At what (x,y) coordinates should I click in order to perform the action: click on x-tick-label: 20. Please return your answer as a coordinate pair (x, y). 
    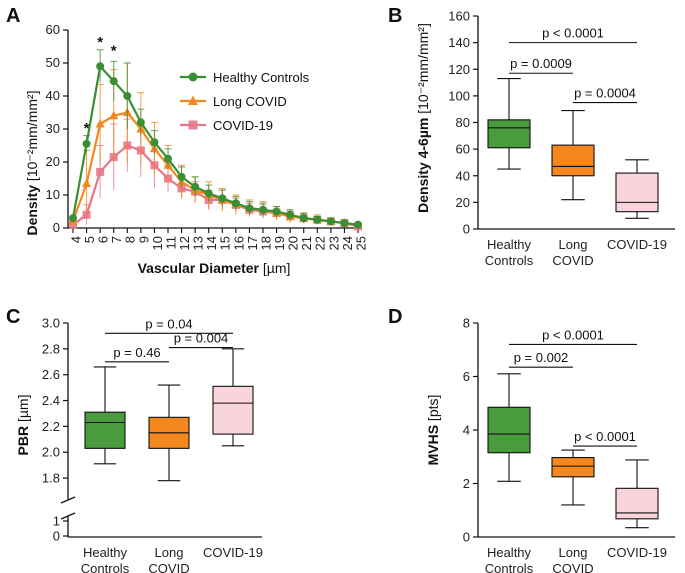
    Looking at the image, I should click on (293, 243).